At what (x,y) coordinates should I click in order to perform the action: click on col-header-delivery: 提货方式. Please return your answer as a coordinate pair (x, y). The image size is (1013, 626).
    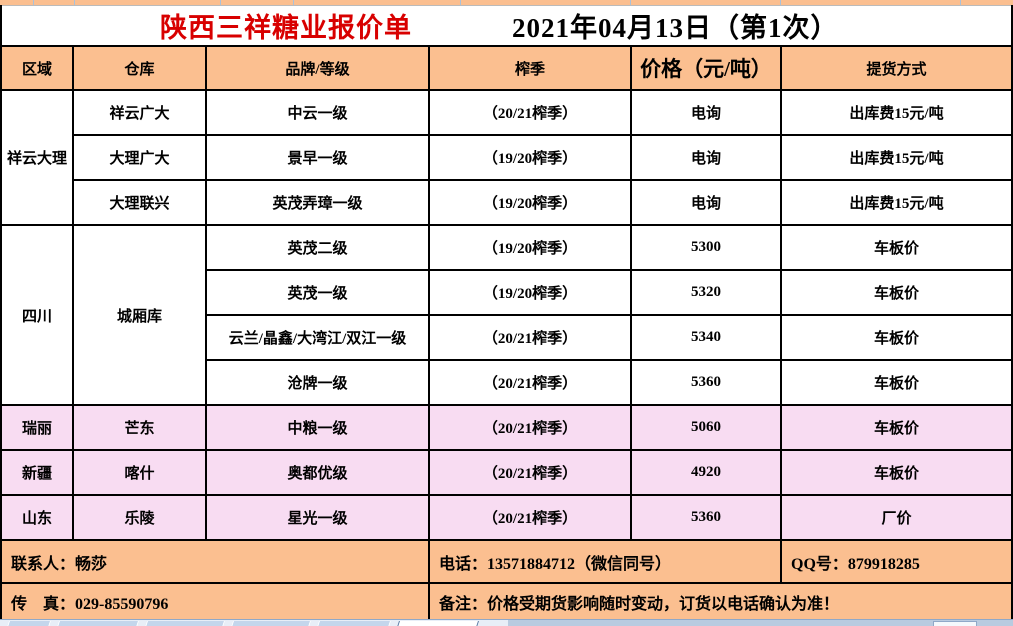
    Looking at the image, I should click on (896, 68).